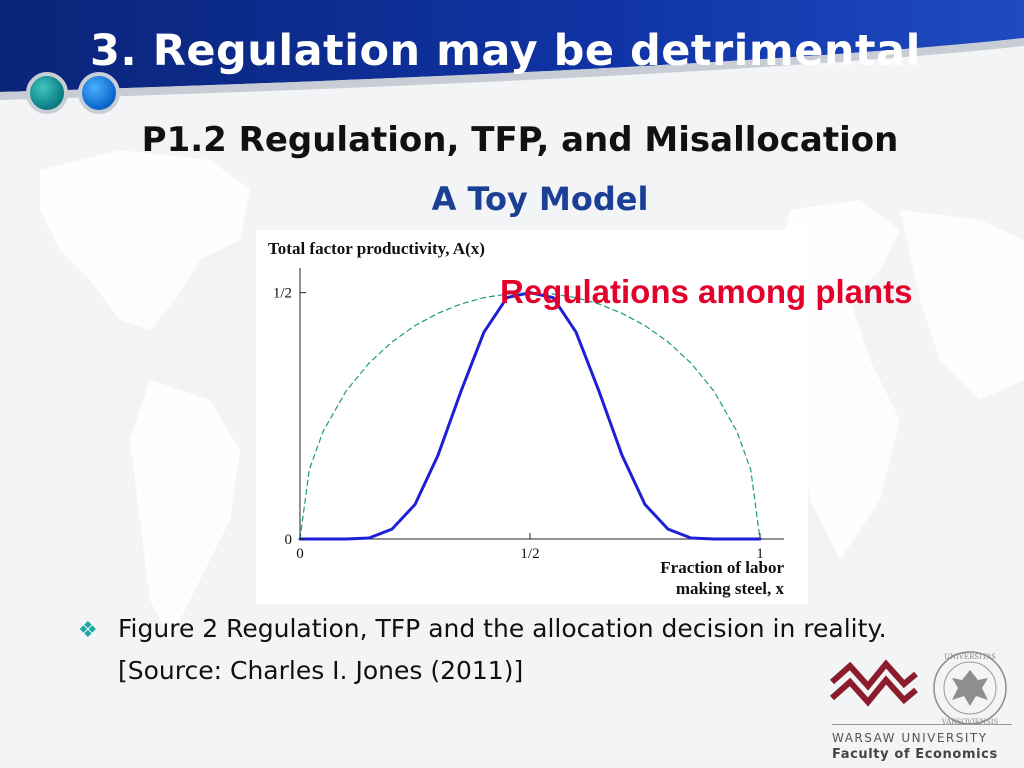 This screenshot has width=1024, height=768. Describe the element at coordinates (706, 291) in the screenshot. I see `regulations-callout: Regulations among plants` at that location.